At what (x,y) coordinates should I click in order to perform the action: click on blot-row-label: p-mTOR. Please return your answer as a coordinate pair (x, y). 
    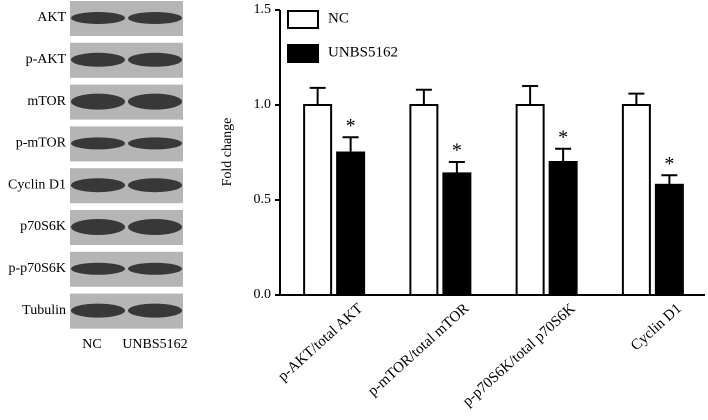
    Looking at the image, I should click on (41, 143).